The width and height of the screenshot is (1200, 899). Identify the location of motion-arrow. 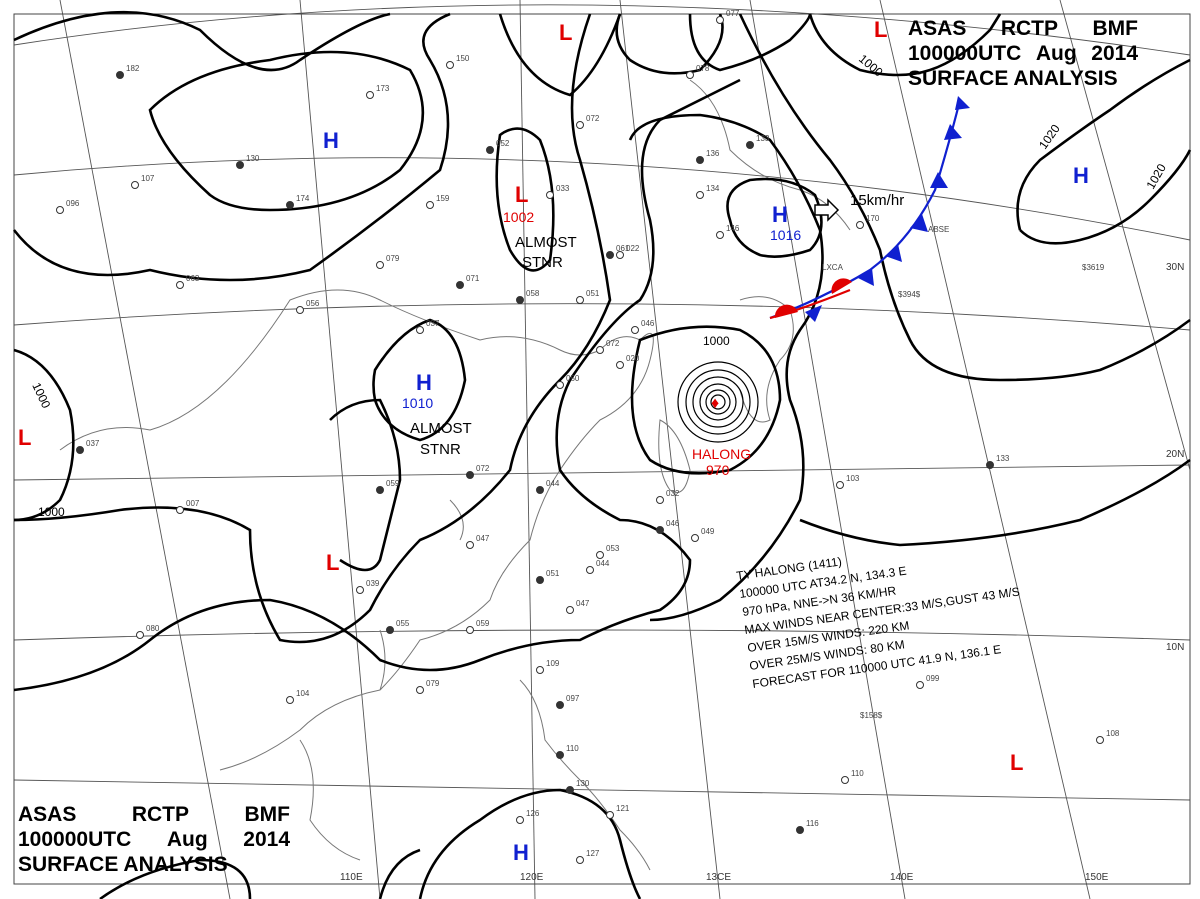
(827, 210).